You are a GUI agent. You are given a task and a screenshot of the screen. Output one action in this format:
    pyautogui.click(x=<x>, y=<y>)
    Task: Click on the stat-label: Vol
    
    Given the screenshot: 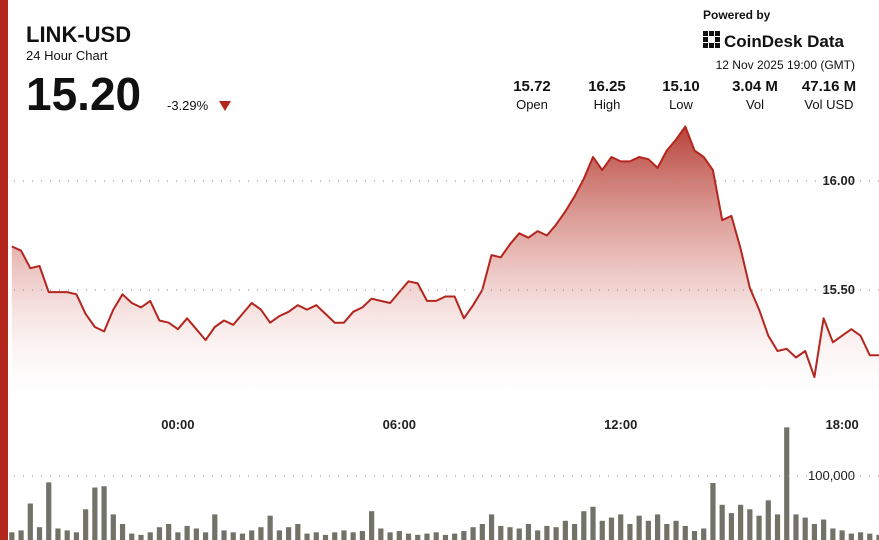 What is the action you would take?
    pyautogui.click(x=755, y=104)
    